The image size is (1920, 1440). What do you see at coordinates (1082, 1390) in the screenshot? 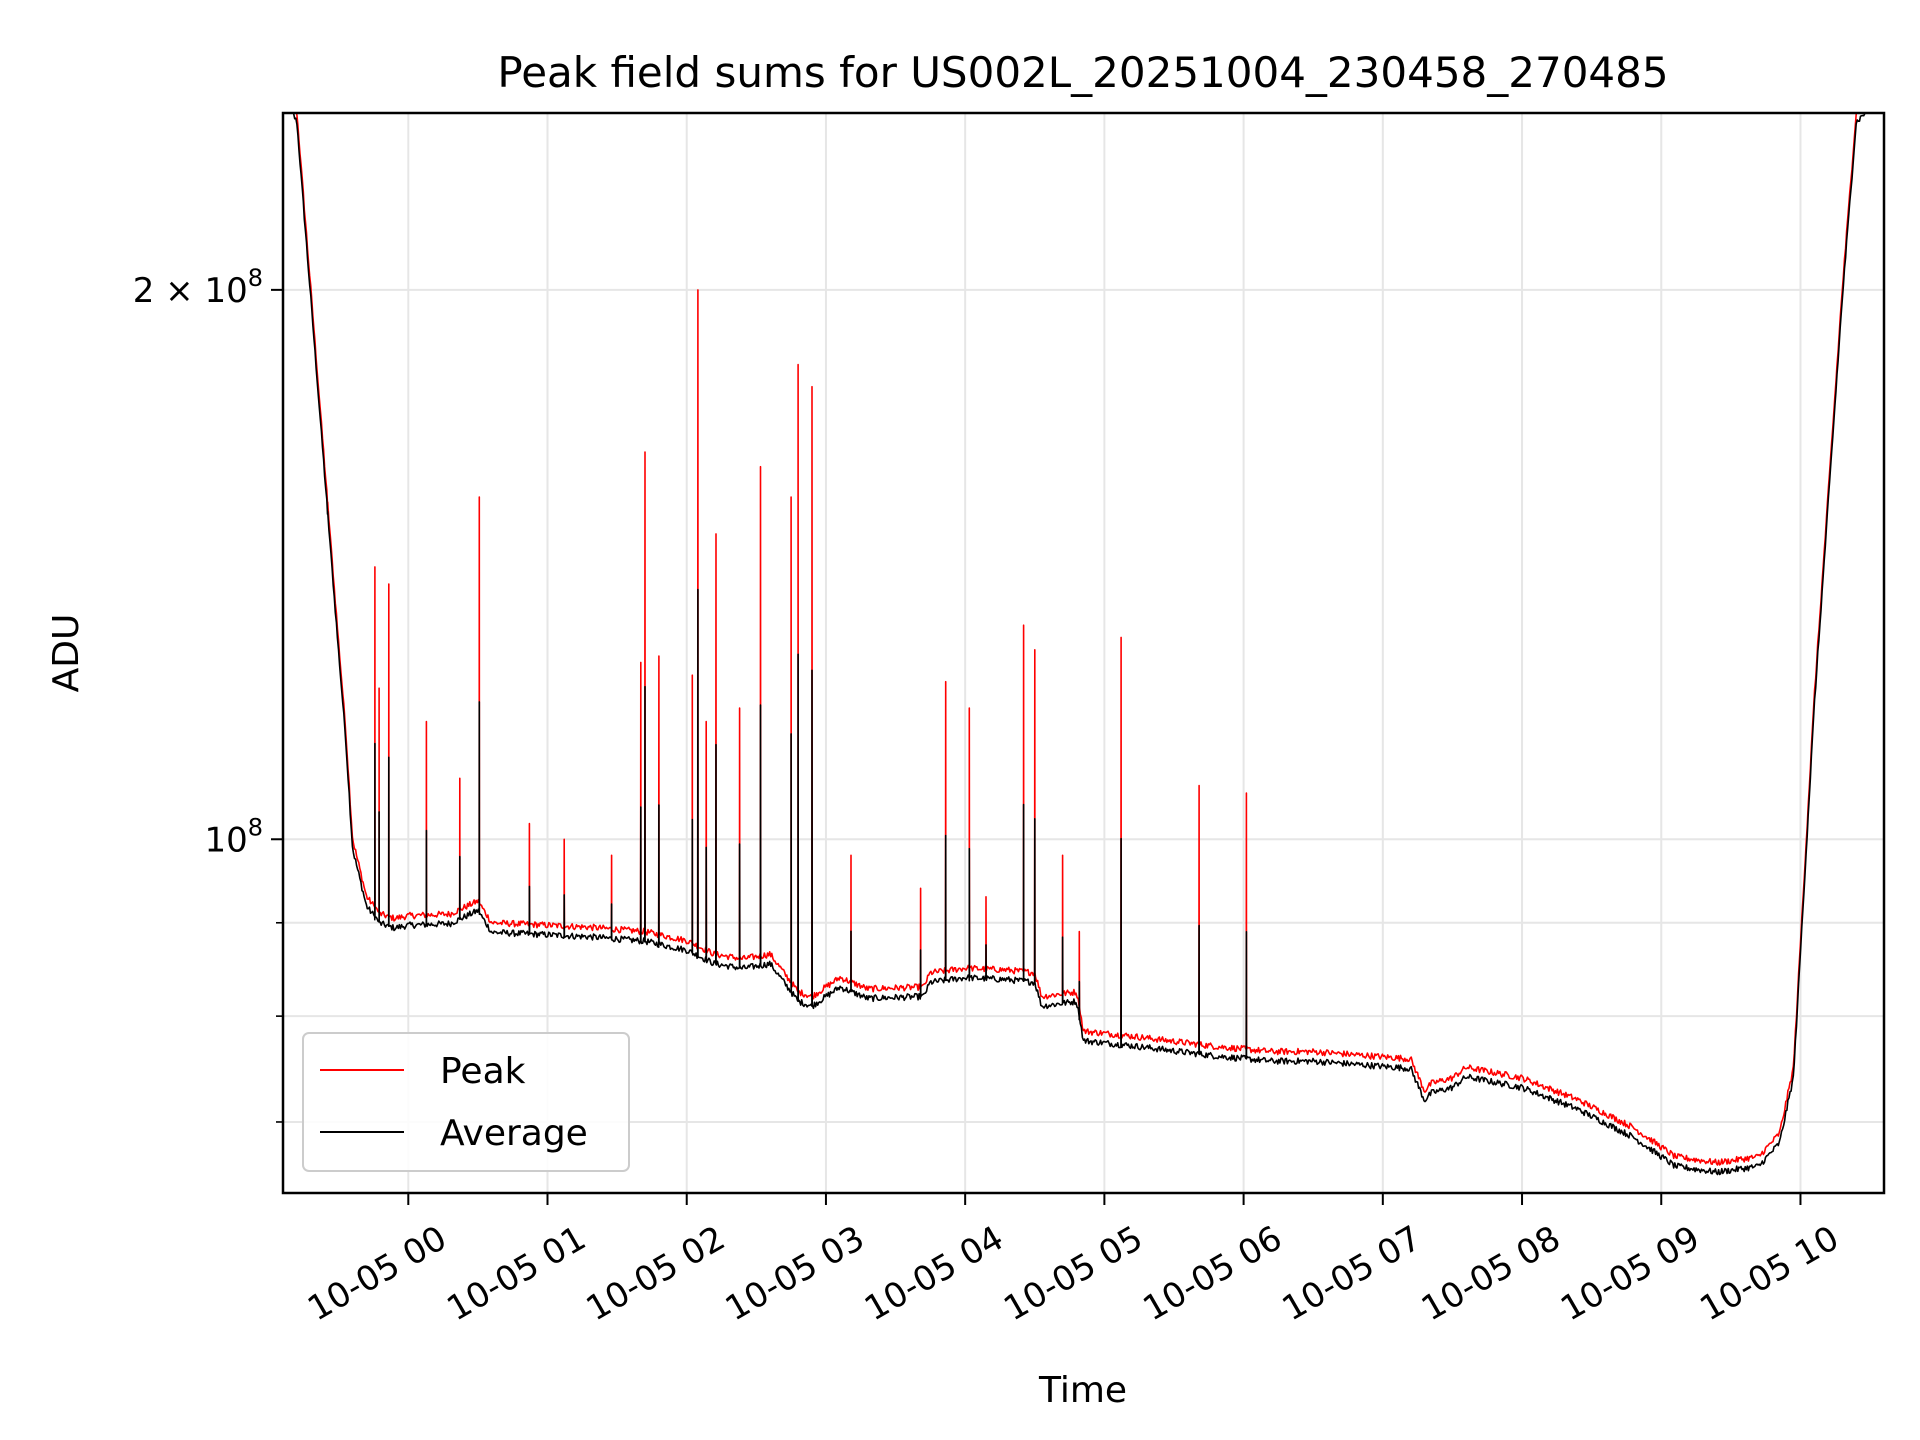
I see `x-axis-label: Time` at bounding box center [1082, 1390].